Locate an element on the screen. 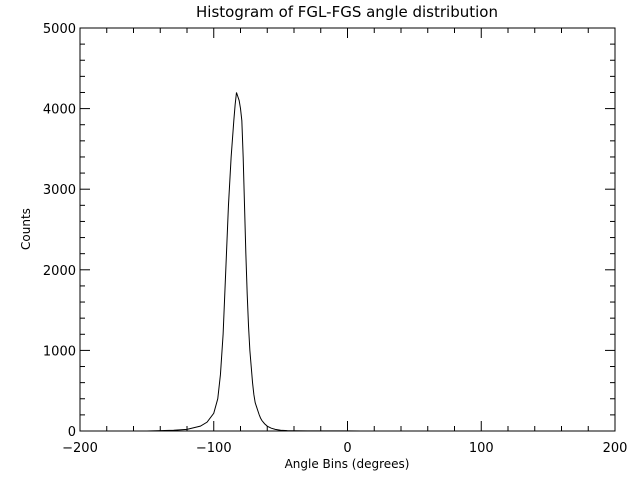 This screenshot has height=480, width=640. y-tick-label: 3000 is located at coordinates (59, 190).